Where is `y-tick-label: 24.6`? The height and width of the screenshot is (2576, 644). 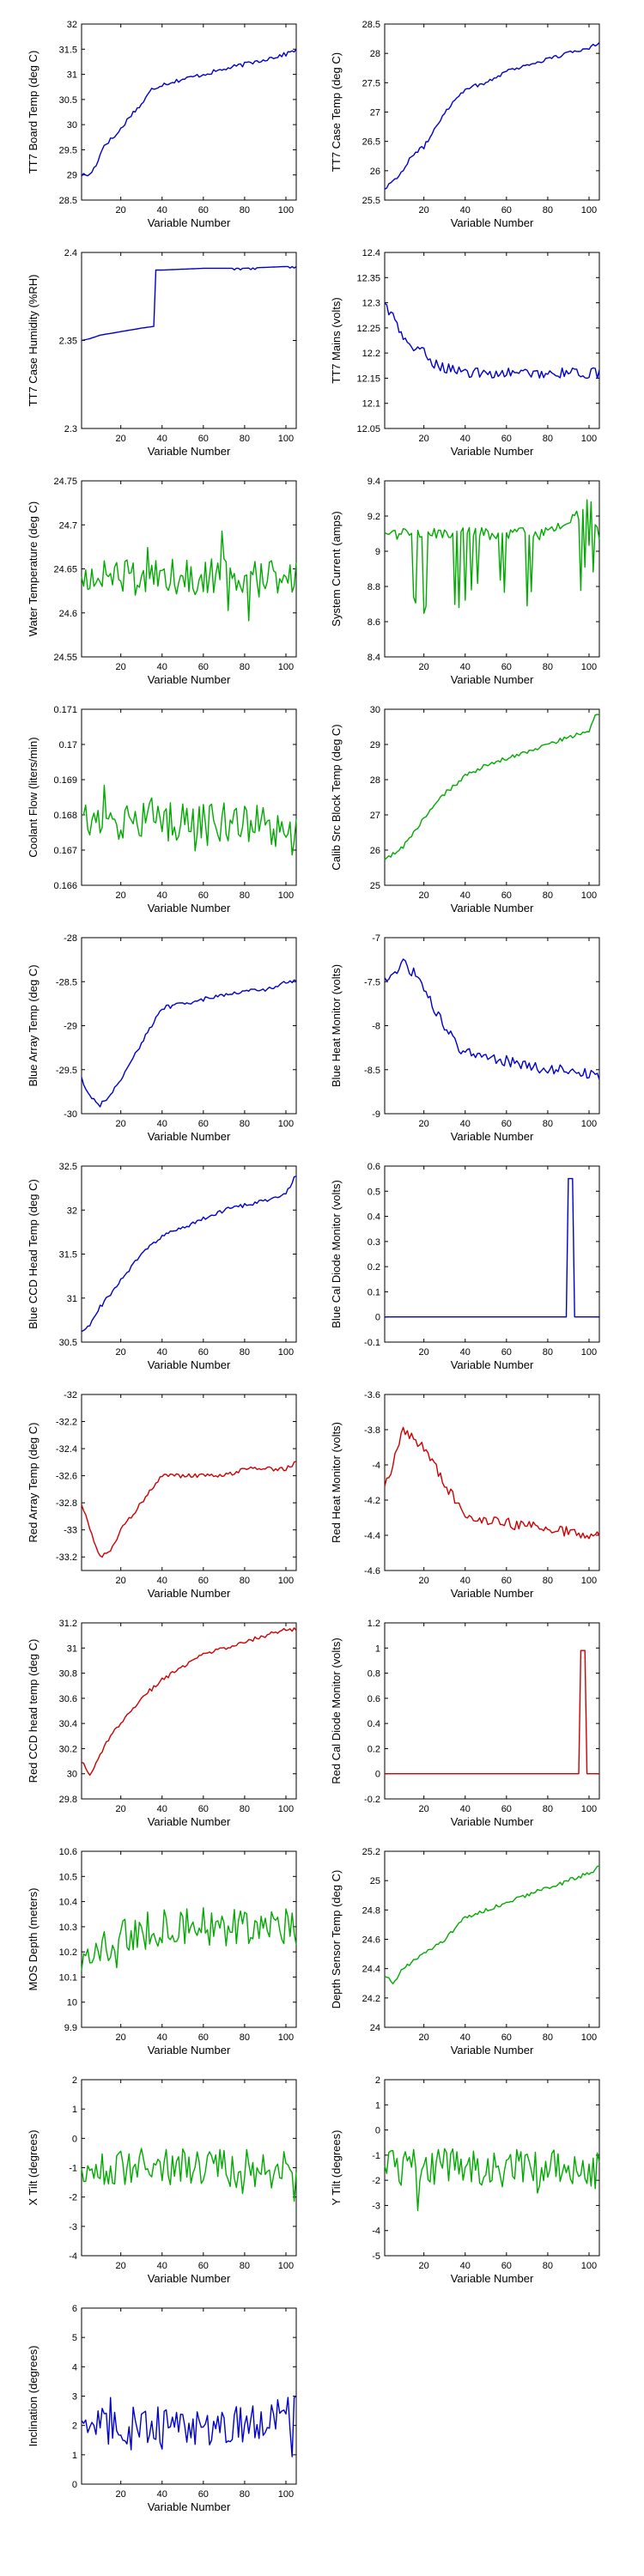 y-tick-label: 24.6 is located at coordinates (68, 614).